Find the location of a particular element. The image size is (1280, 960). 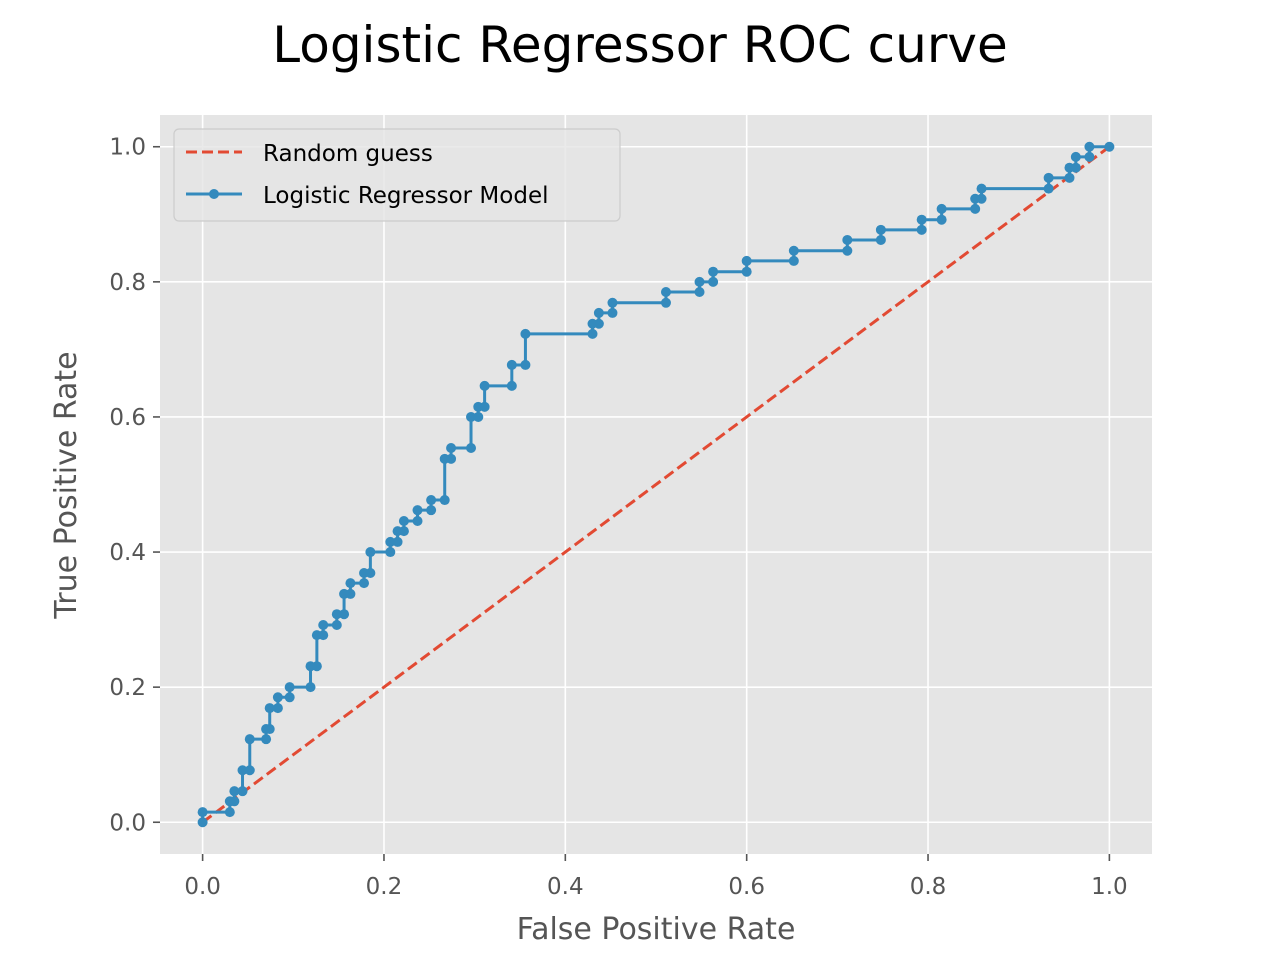

x-tick-label-3: 0.6 is located at coordinates (746, 887).